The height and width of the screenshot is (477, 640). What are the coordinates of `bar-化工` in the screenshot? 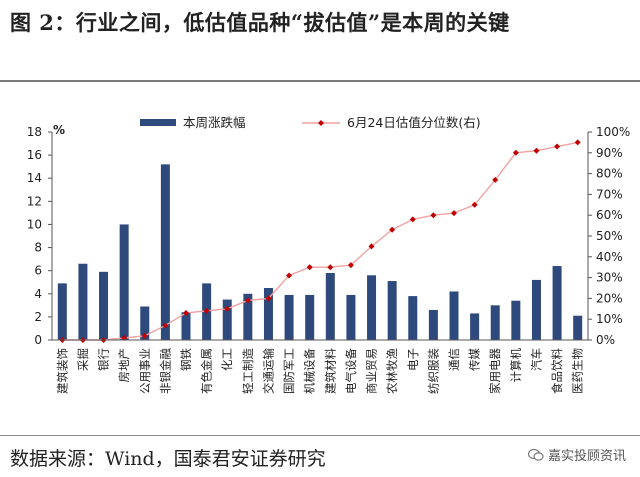 It's located at (227, 319).